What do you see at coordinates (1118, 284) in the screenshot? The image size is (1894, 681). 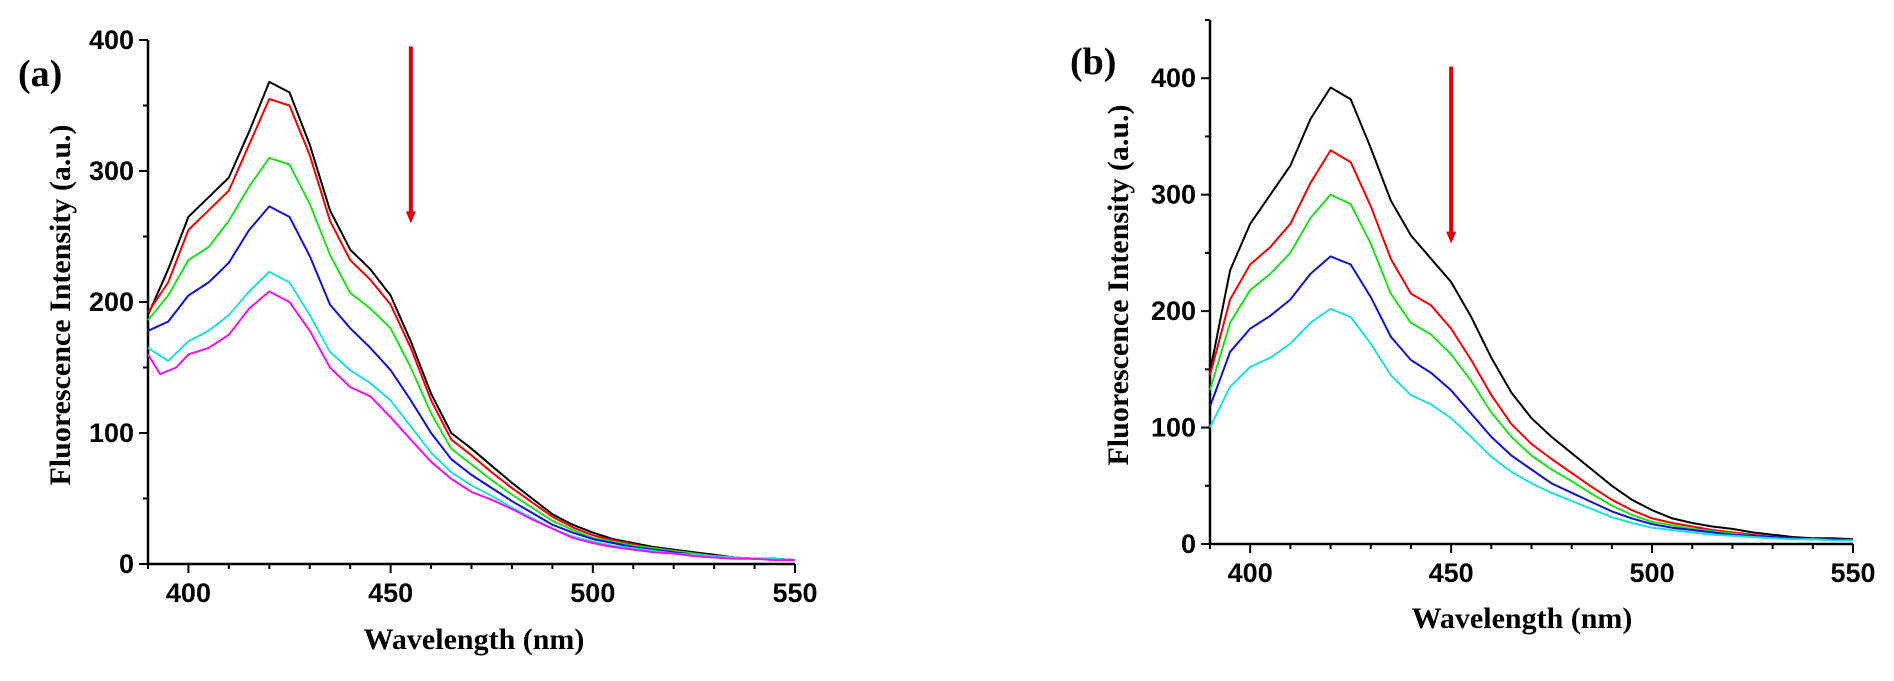 I see `y-axis-title-b: Fluorescence Intensity (a.u.)` at bounding box center [1118, 284].